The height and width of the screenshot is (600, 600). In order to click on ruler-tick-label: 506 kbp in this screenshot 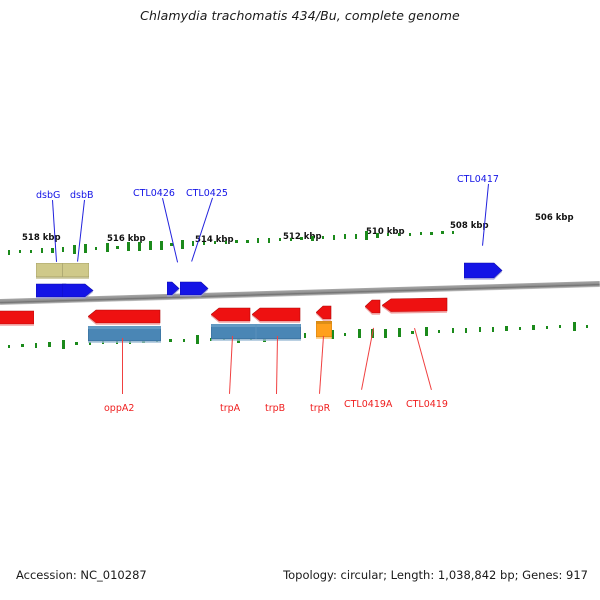, I will do `click(554, 218)`.